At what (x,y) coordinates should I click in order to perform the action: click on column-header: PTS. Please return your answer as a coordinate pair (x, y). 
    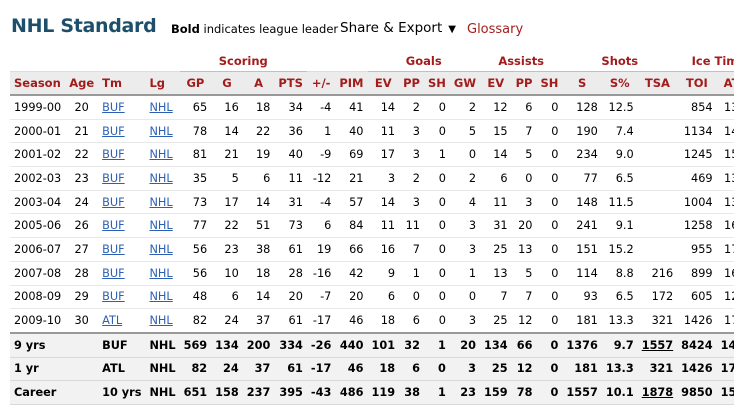
    Looking at the image, I should click on (290, 83).